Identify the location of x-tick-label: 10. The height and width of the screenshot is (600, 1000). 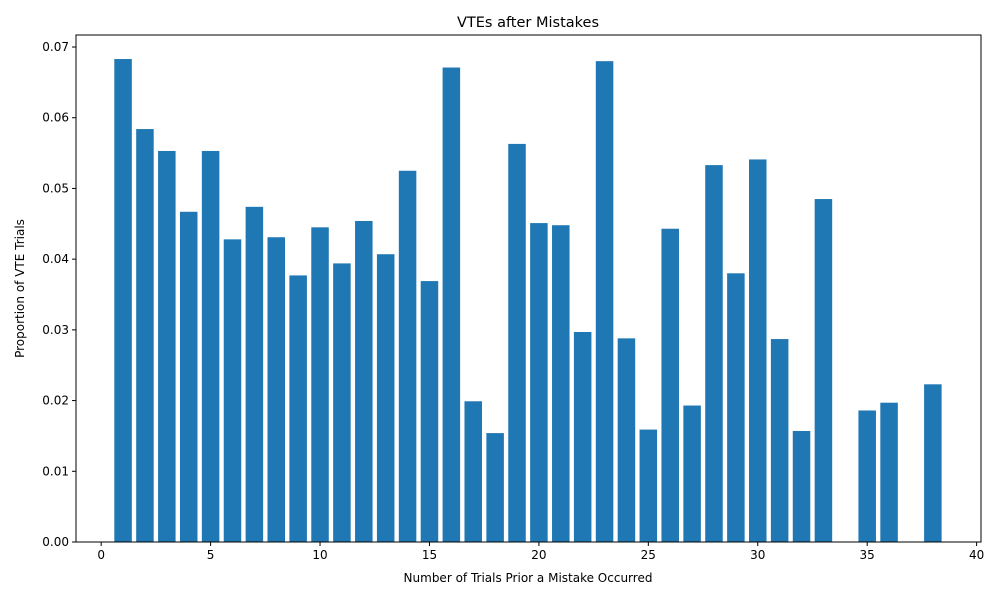
(319, 555).